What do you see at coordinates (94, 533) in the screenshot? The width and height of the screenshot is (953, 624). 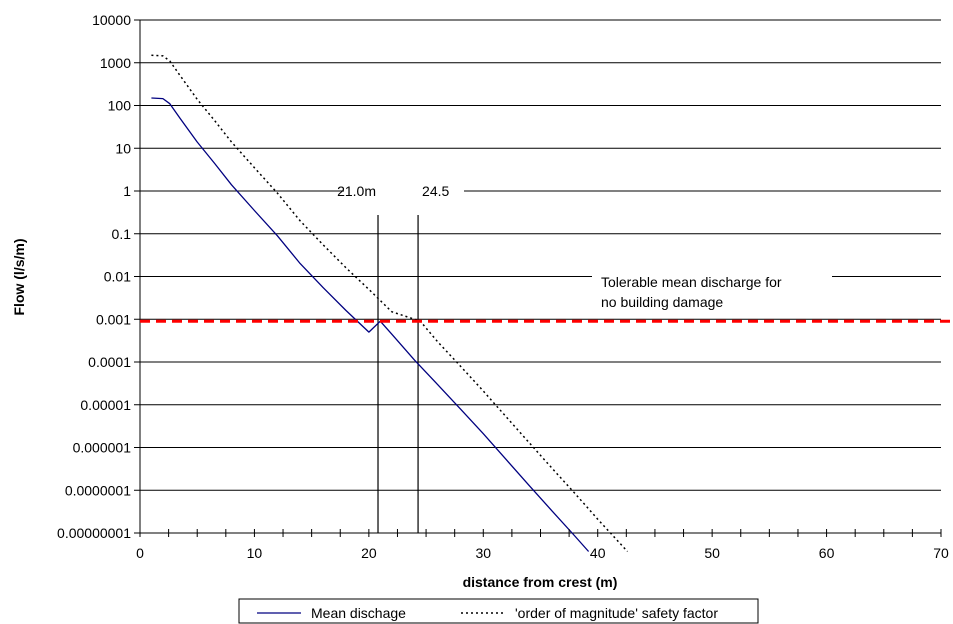 I see `y-tick-label-0: 0.00000001` at bounding box center [94, 533].